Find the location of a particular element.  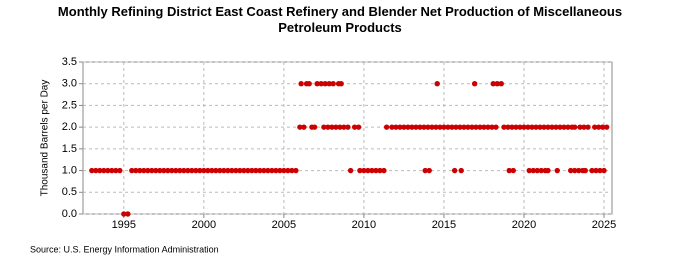

x-tick-label: 1995 is located at coordinates (124, 225).